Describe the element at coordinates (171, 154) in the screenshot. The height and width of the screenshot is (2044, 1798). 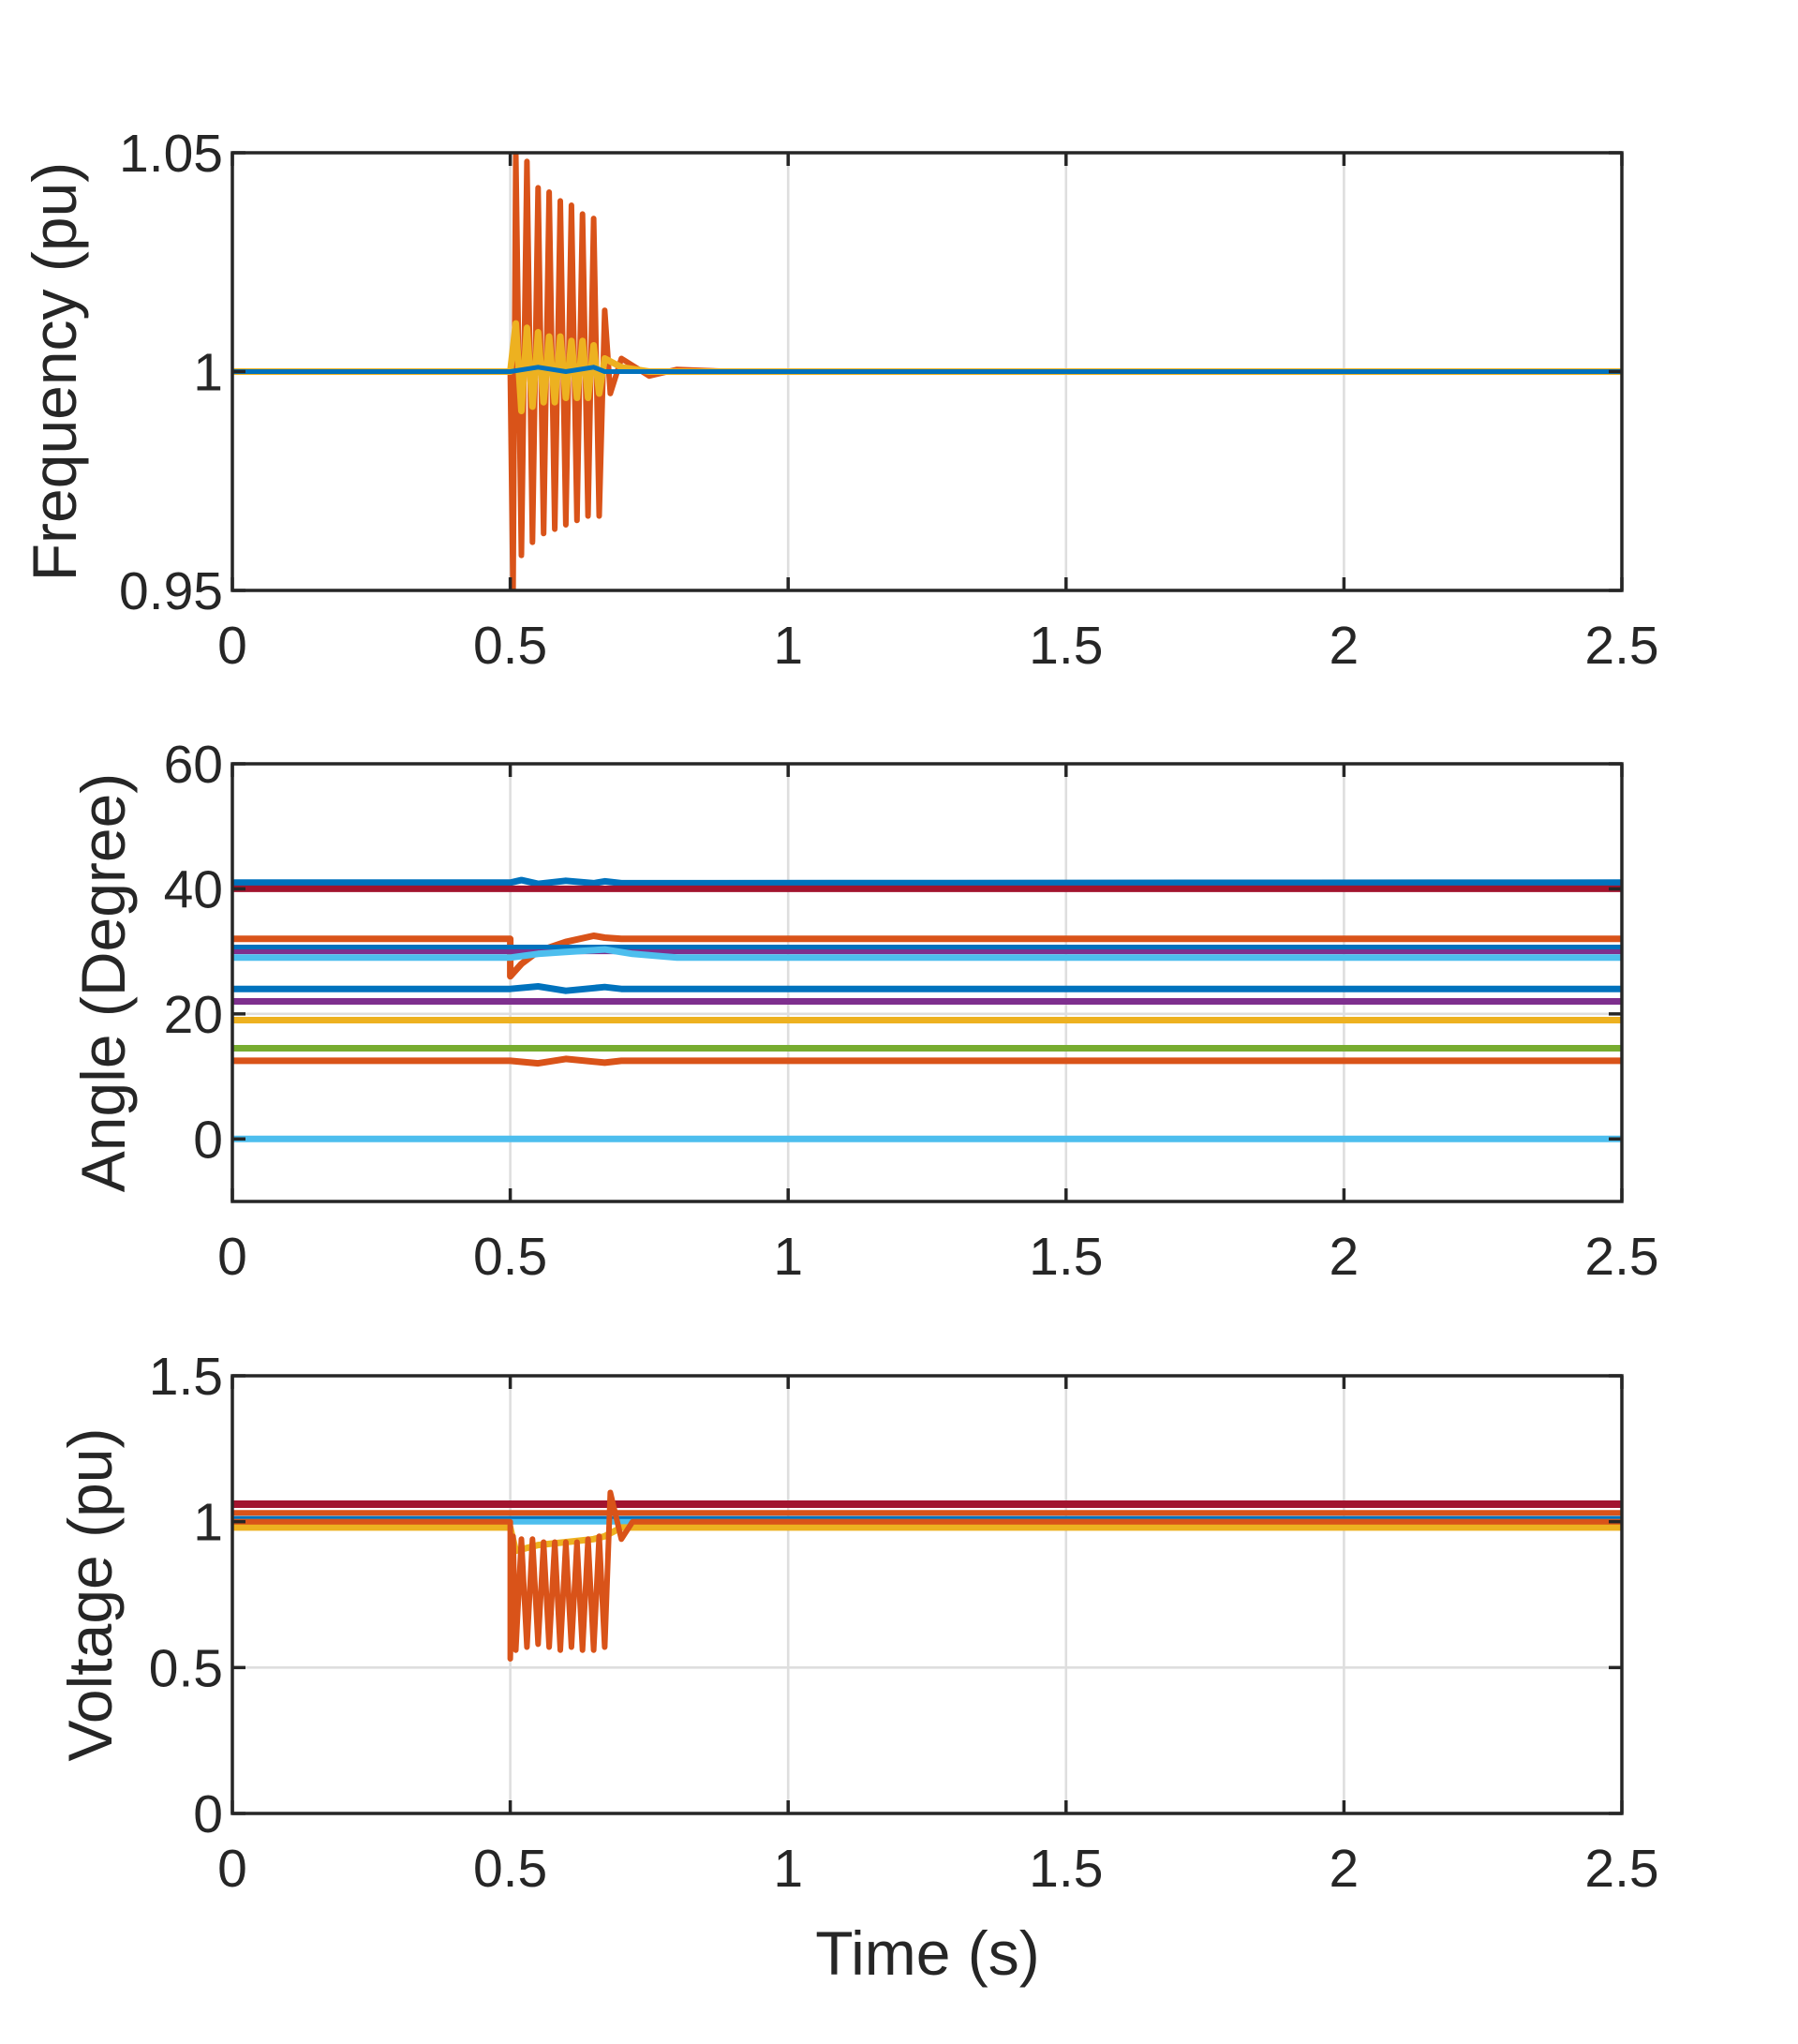
I see `frequency-y-tick-label: 1.05` at that location.